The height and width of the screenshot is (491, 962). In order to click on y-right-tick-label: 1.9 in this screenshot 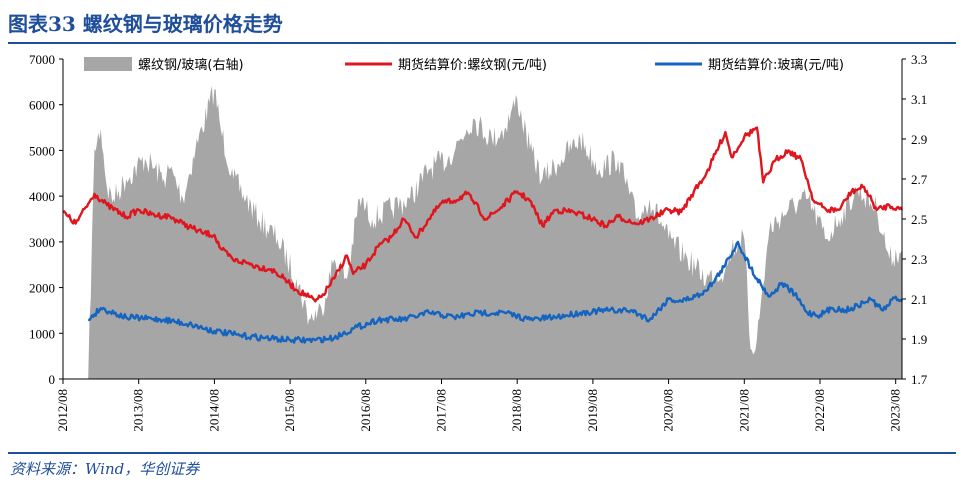, I will do `click(919, 339)`.